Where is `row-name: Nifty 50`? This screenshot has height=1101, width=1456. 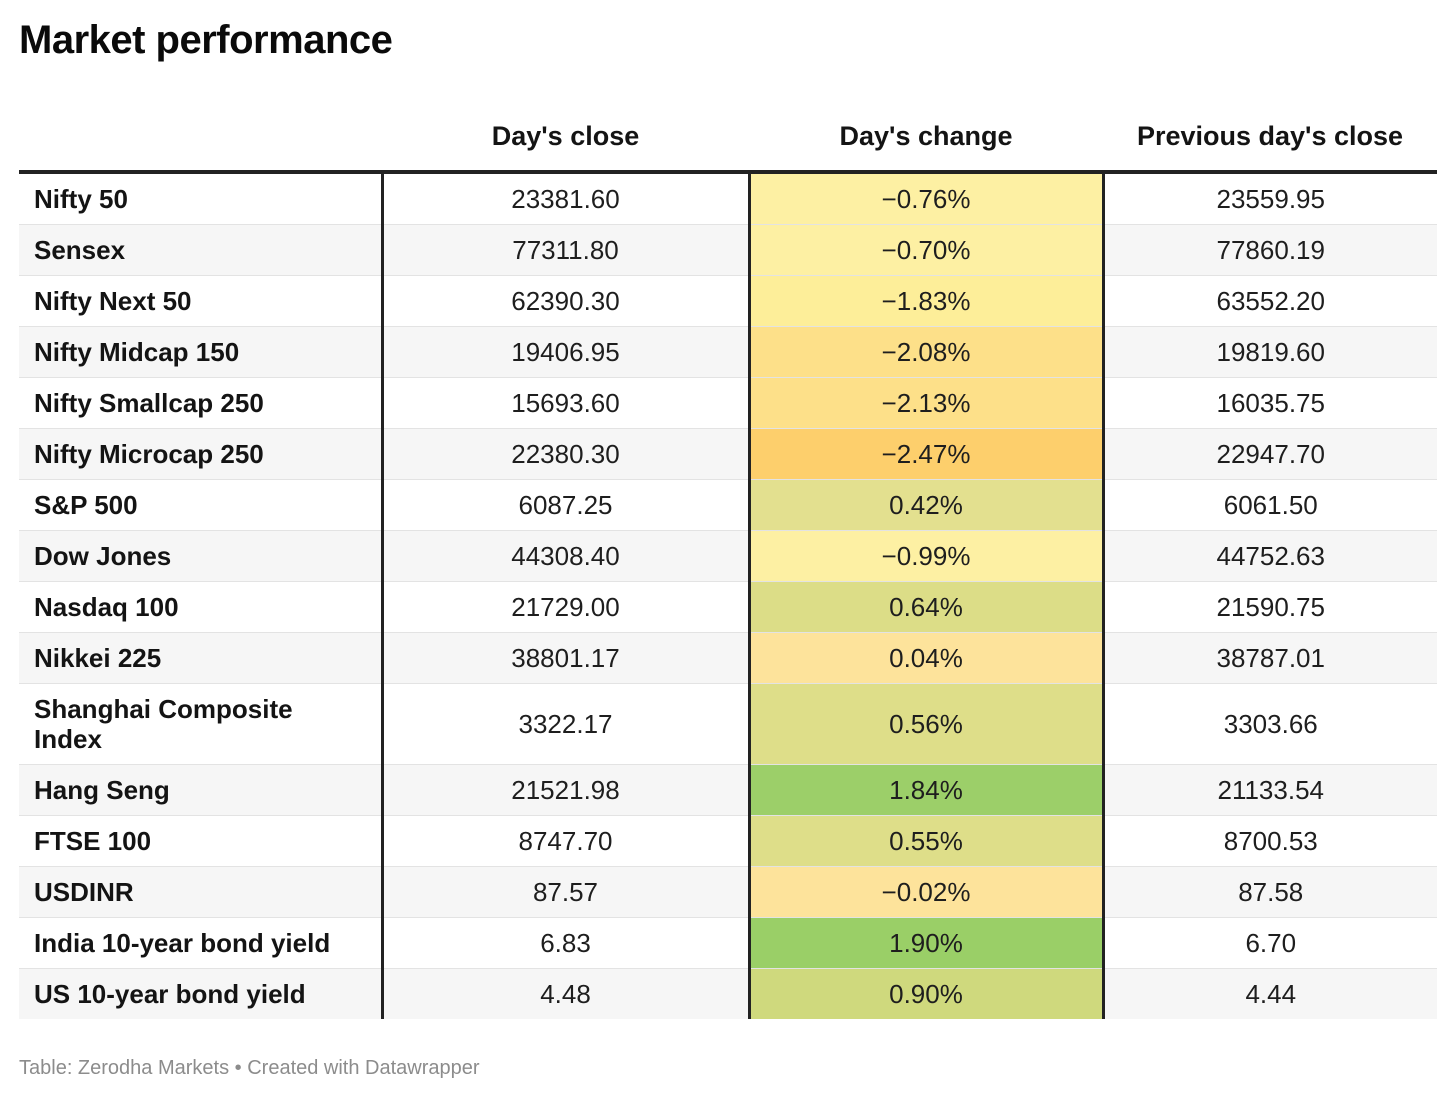
row-name: Nifty 50 is located at coordinates (201, 198).